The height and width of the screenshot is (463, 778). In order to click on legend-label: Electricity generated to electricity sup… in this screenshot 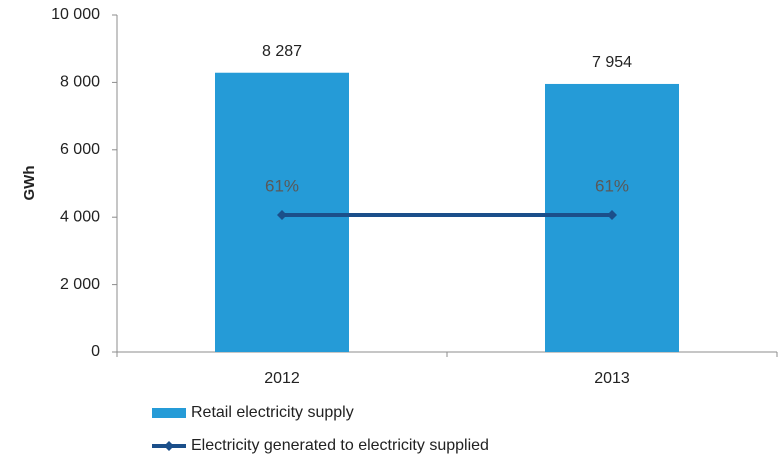, I will do `click(340, 445)`.